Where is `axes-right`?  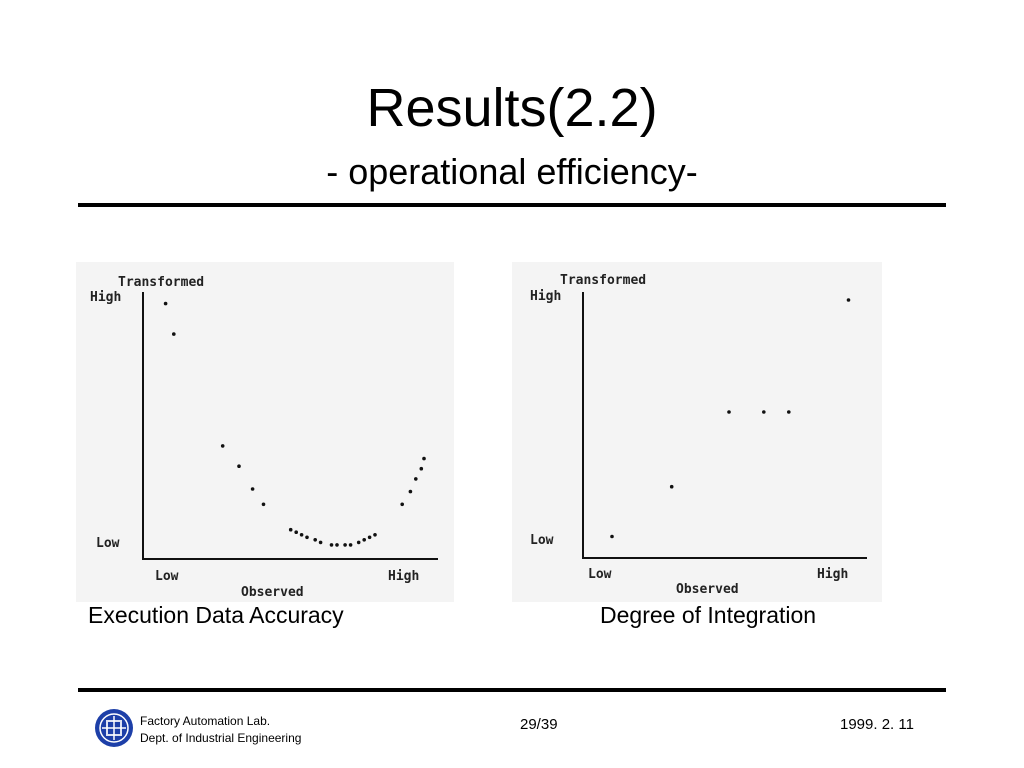 axes-right is located at coordinates (724, 425).